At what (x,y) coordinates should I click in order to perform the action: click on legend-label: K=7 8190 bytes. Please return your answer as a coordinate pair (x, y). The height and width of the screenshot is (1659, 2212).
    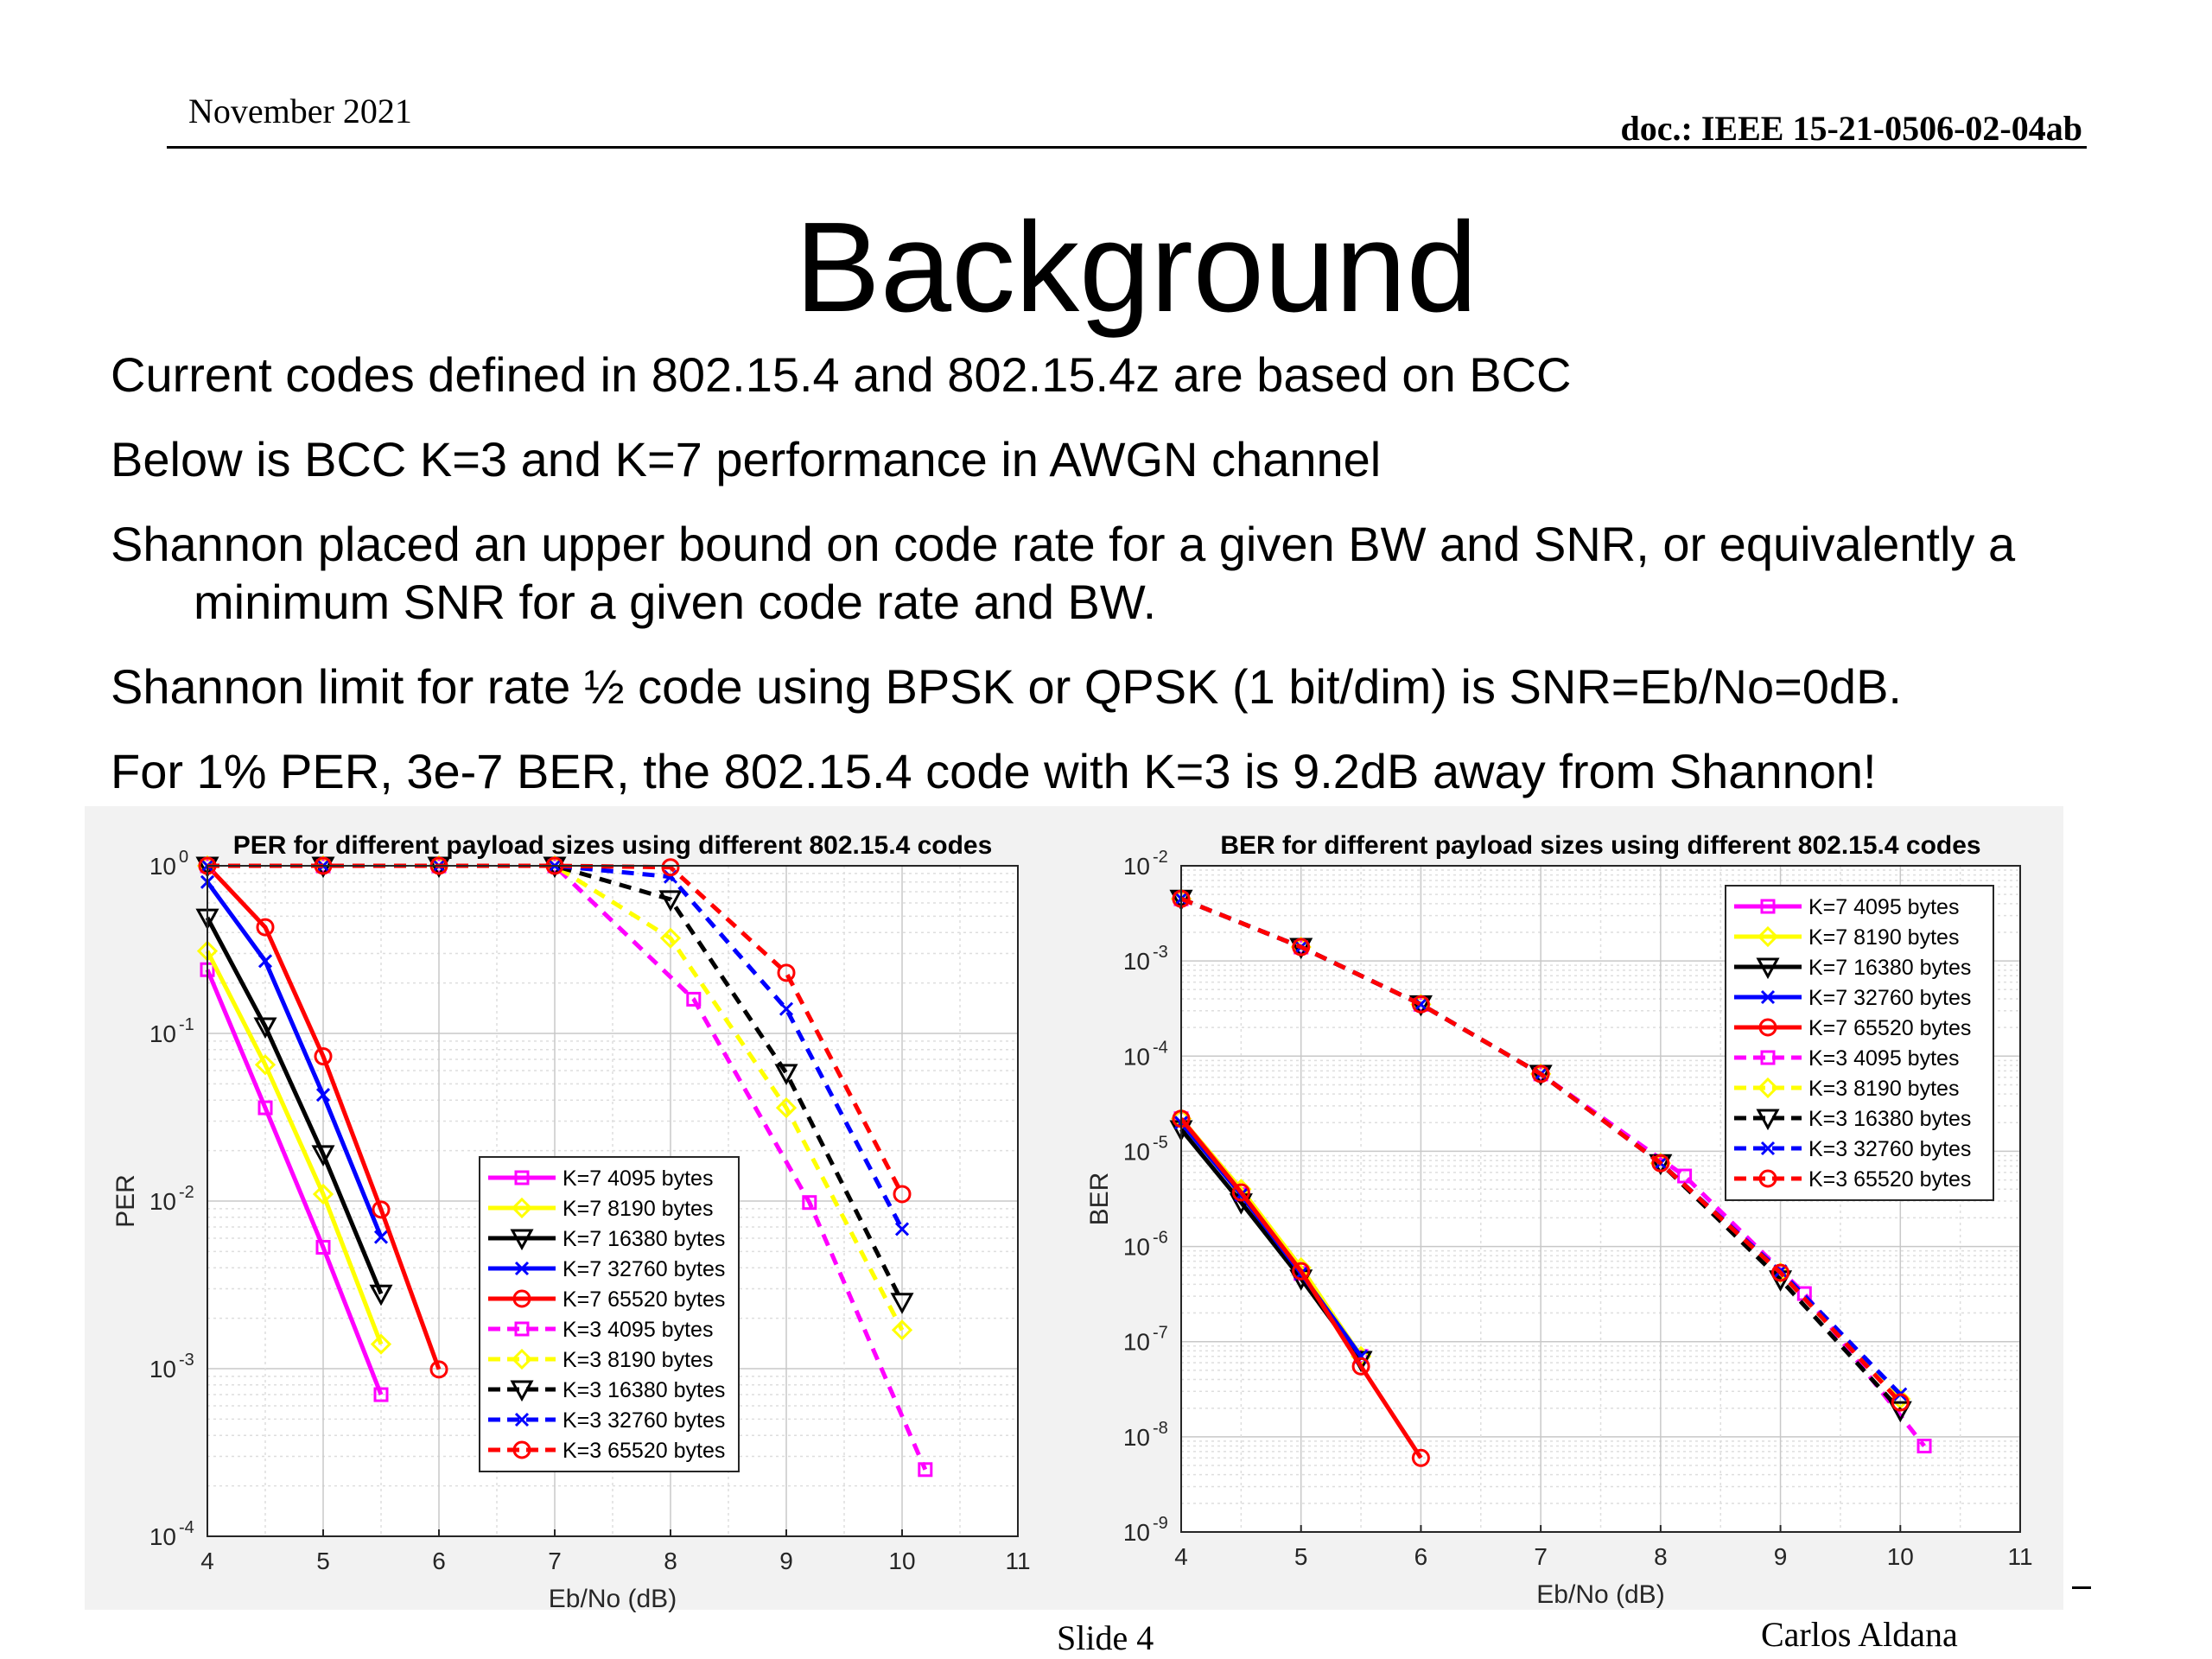
    Looking at the image, I should click on (638, 1209).